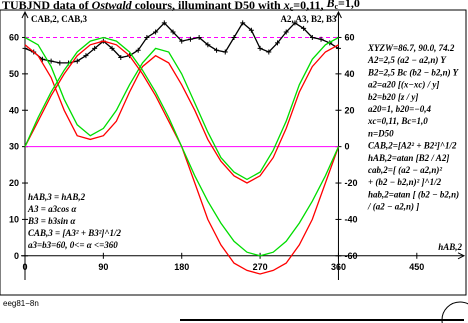 This screenshot has width=468, height=323. I want to click on left-formula: hAB,3 = hAB,2, so click(57, 197).